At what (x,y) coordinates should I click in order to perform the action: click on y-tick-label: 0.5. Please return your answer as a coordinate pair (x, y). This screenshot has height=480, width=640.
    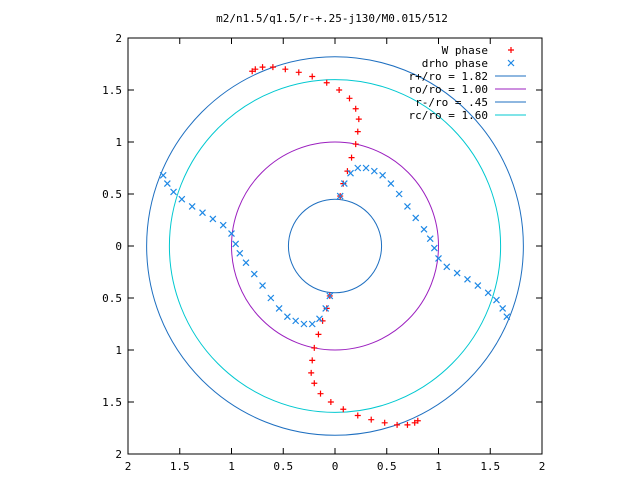
    Looking at the image, I should click on (112, 194).